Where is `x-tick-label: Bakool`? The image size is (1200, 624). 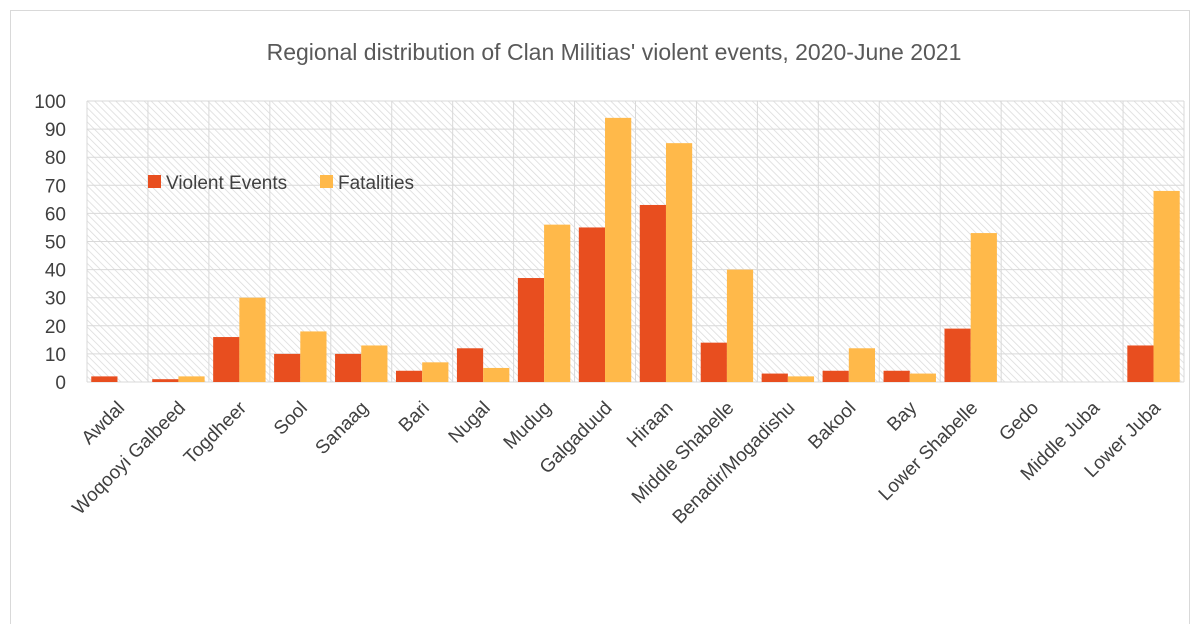 x-tick-label: Bakool is located at coordinates (832, 426).